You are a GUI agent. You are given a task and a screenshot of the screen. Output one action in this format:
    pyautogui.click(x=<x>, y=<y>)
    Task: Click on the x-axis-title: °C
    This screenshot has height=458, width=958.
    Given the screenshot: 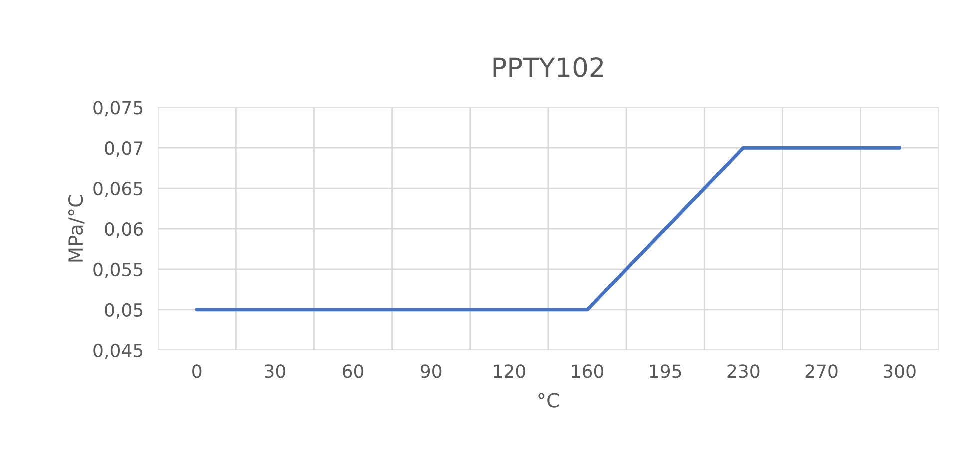 What is the action you would take?
    pyautogui.click(x=549, y=400)
    